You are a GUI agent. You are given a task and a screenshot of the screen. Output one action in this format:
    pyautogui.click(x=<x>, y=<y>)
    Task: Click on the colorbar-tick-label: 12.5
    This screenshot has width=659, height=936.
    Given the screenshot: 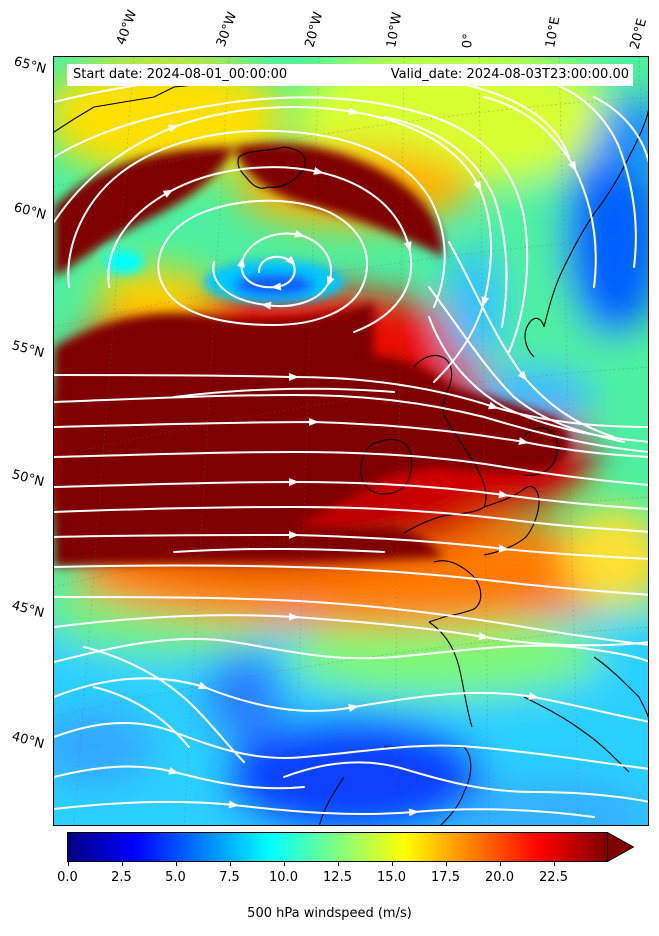 What is the action you would take?
    pyautogui.click(x=337, y=877)
    